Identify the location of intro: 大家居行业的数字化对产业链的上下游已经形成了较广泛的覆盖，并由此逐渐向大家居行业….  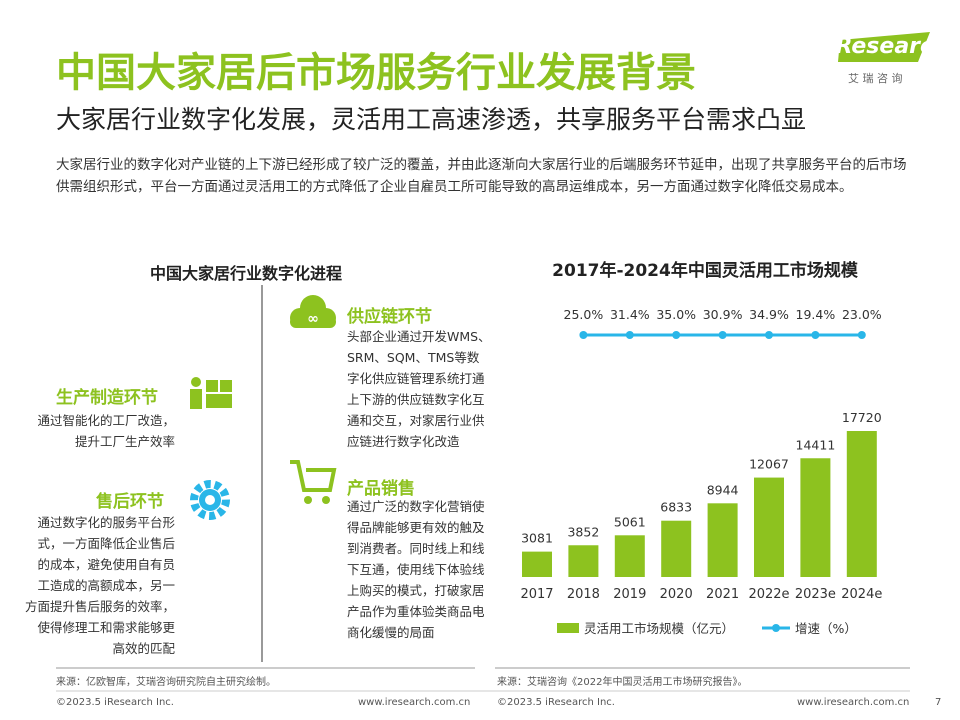
(481, 176).